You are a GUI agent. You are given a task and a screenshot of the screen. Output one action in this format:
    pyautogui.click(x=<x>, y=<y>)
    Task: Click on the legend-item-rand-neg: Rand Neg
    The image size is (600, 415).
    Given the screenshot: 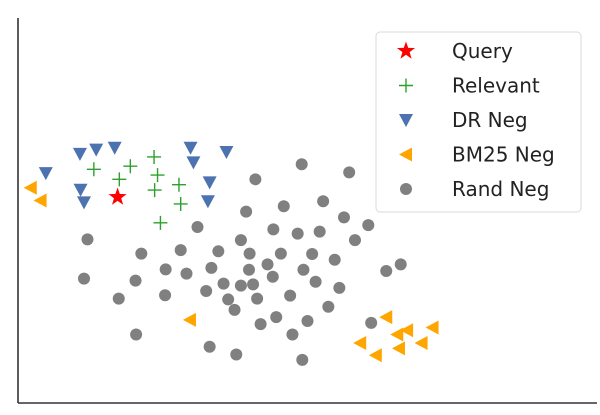 What is the action you would take?
    pyautogui.click(x=474, y=189)
    